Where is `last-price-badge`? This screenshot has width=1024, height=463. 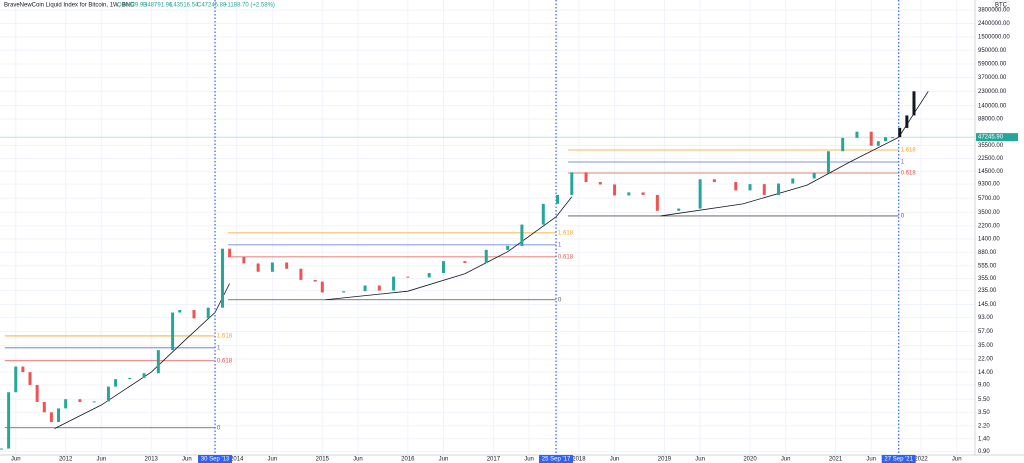
last-price-badge is located at coordinates (997, 137).